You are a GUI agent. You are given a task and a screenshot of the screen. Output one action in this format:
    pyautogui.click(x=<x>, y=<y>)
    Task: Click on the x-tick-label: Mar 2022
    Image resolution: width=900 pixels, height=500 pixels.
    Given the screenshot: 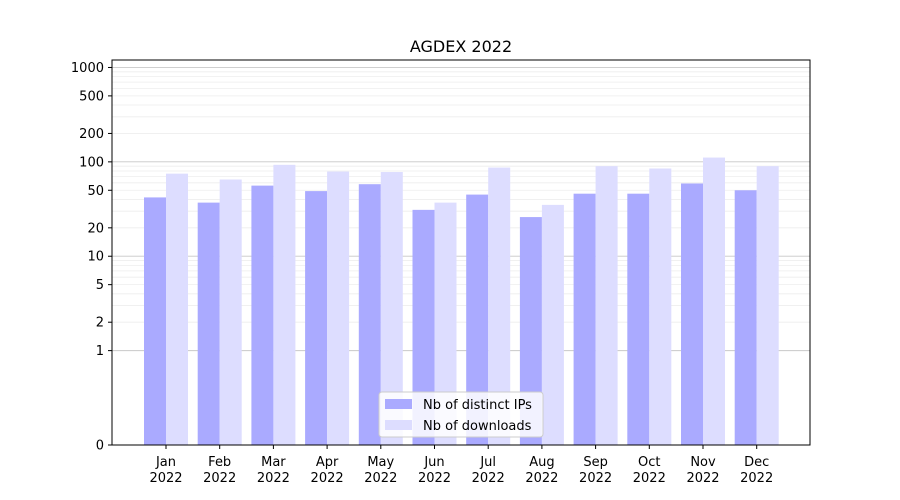 What is the action you would take?
    pyautogui.click(x=273, y=470)
    